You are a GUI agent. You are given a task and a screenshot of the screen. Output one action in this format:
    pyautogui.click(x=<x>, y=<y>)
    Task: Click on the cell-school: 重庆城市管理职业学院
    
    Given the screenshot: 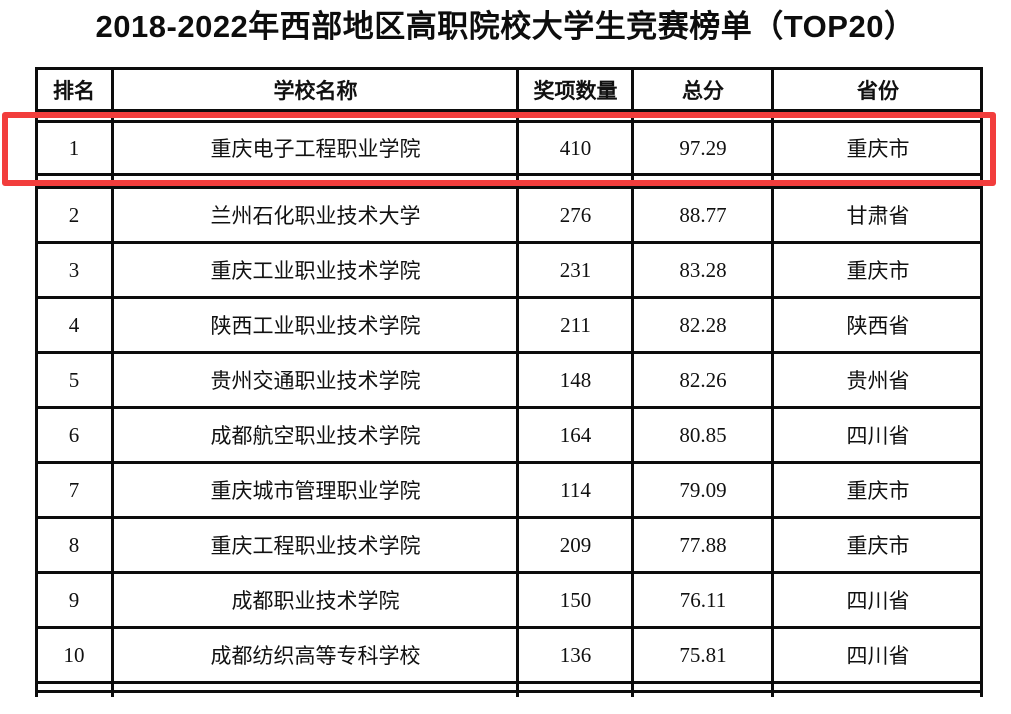 What is the action you would take?
    pyautogui.click(x=315, y=491)
    